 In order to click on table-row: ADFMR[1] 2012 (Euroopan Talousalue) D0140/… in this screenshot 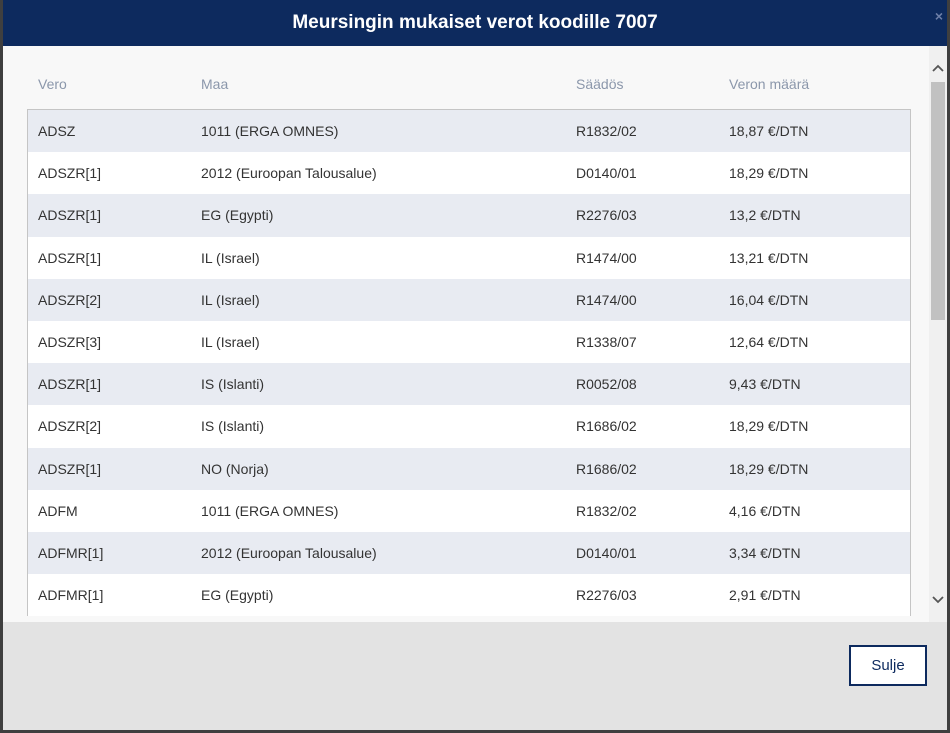, I will do `click(469, 553)`.